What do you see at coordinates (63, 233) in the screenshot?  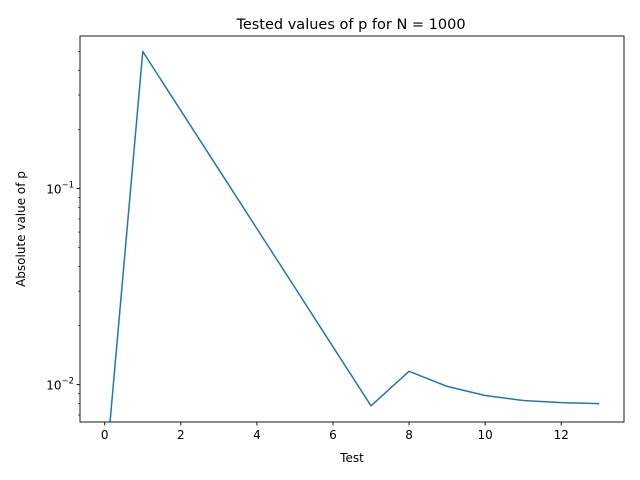 I see `y-axis: 10−210−1` at bounding box center [63, 233].